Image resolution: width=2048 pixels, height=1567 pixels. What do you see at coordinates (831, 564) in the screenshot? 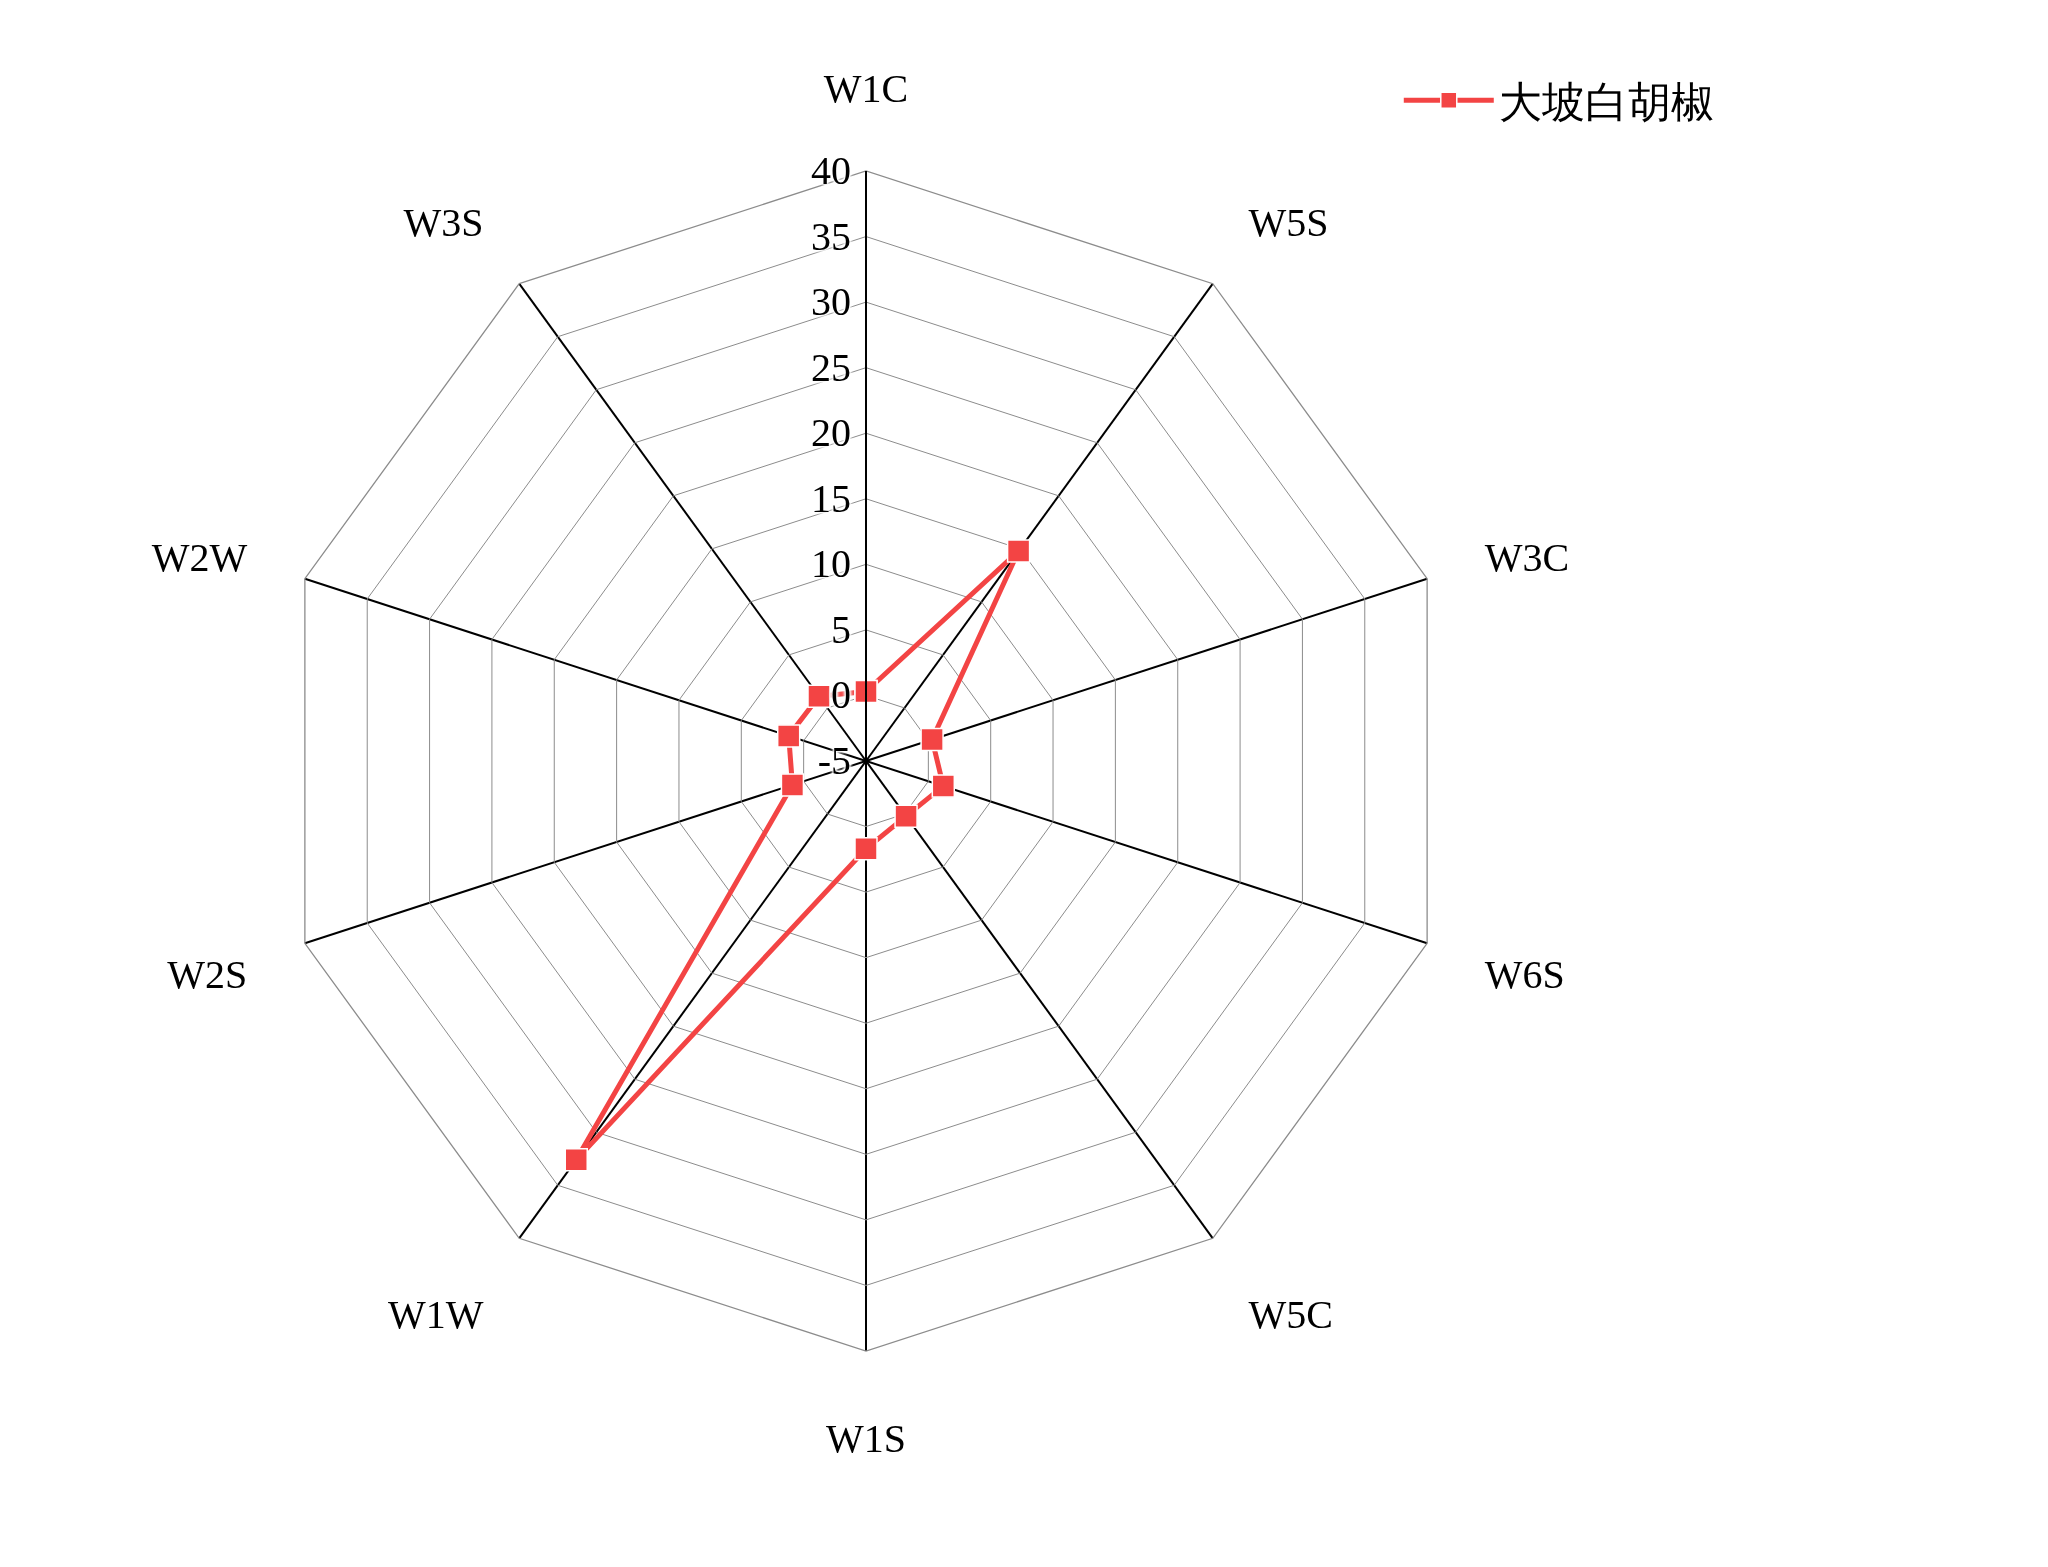
I see `y-tick-label: 10` at bounding box center [831, 564].